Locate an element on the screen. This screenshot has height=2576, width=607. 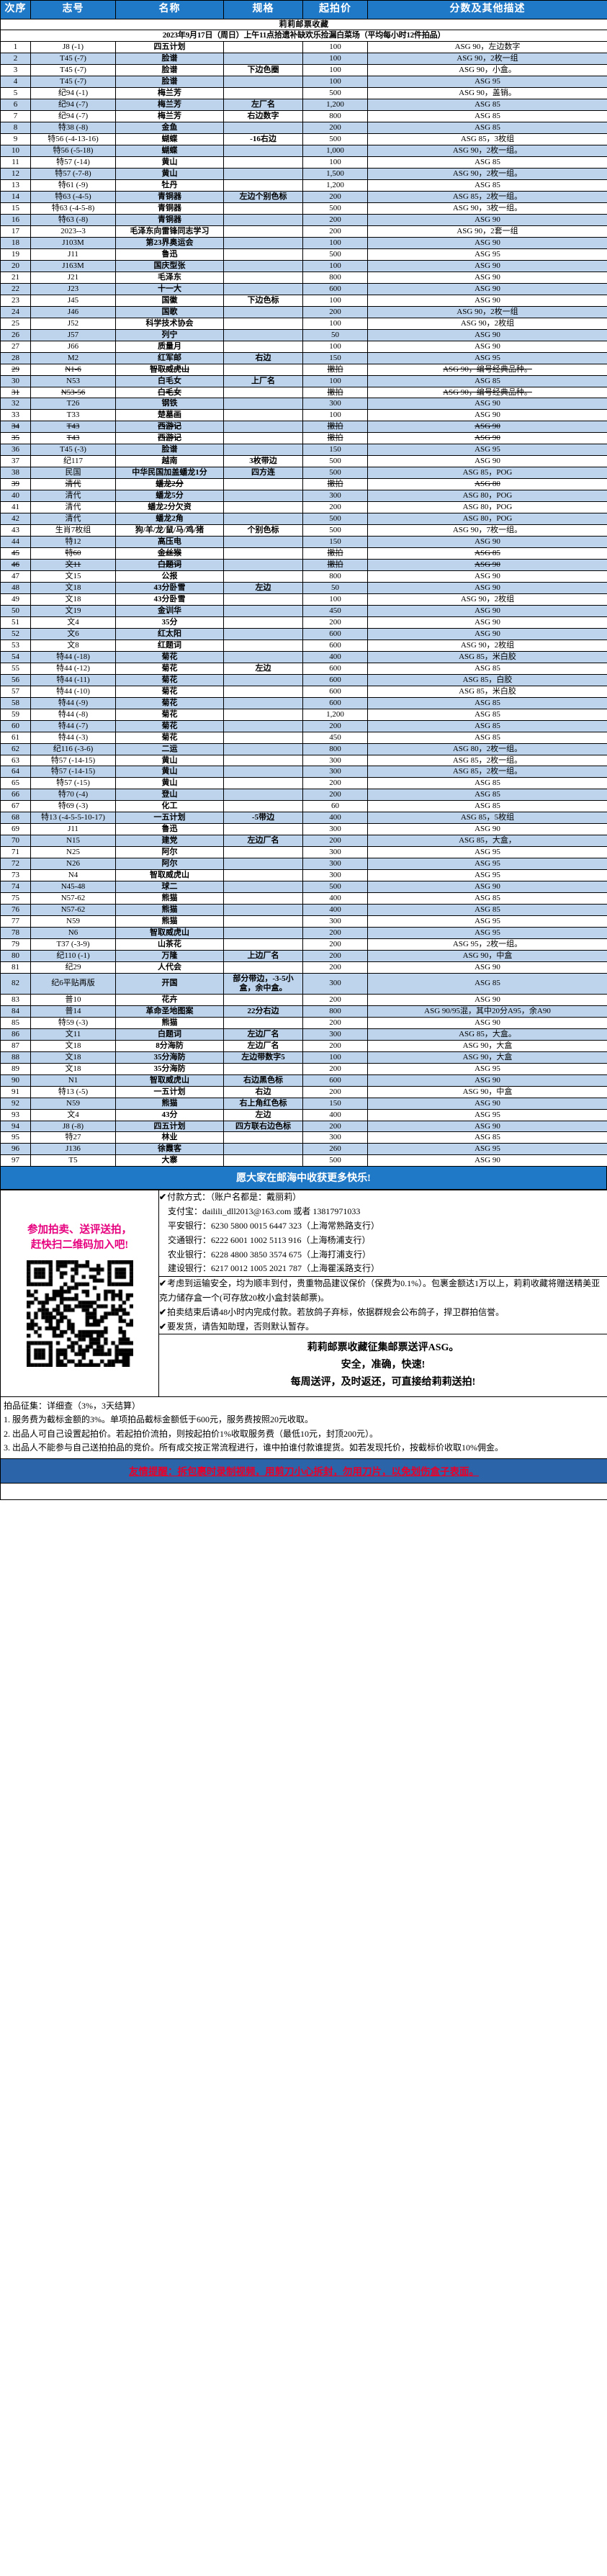
cell-desc: ASG 85，米白胶 is located at coordinates (487, 656).